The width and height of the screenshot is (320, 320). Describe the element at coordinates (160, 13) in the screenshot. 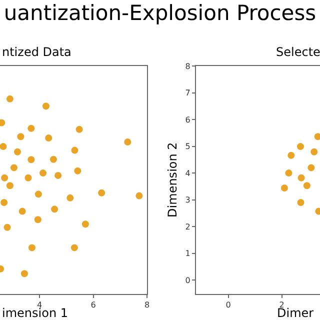

I see `chart-title: uantization-Explosion Process` at that location.